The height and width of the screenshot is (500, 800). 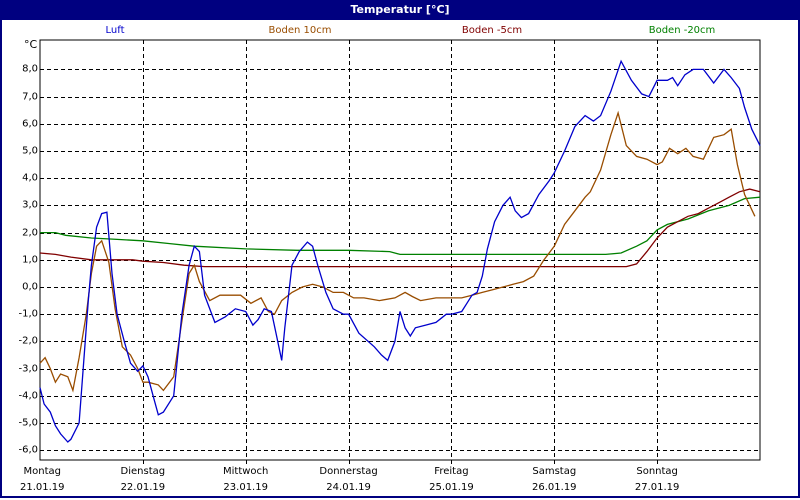 I want to click on weekday: Freitag, so click(x=451, y=471).